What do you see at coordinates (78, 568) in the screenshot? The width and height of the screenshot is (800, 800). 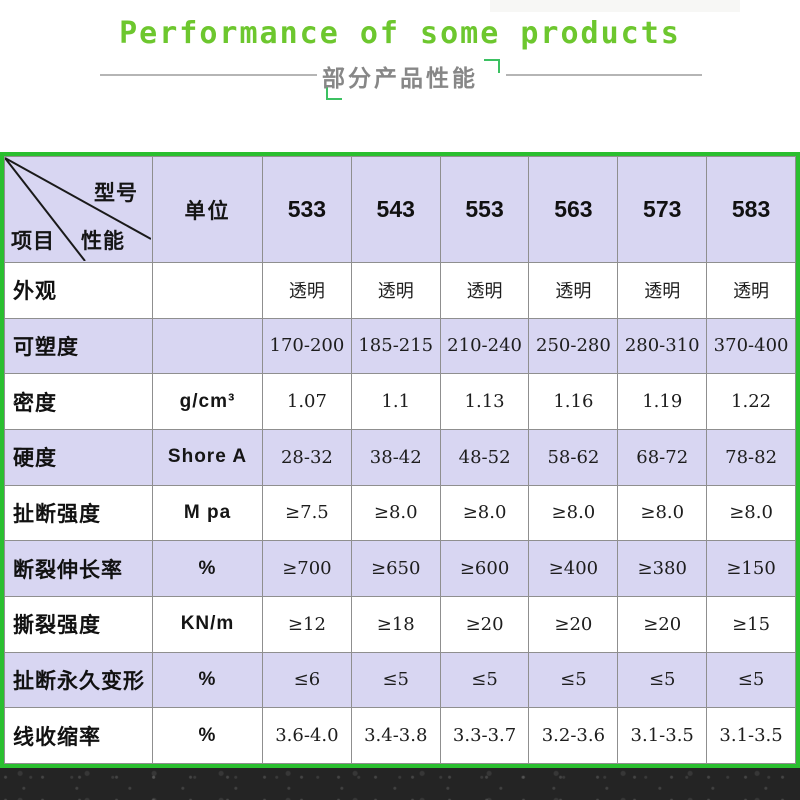 I see `row-label: 断裂伸长率` at bounding box center [78, 568].